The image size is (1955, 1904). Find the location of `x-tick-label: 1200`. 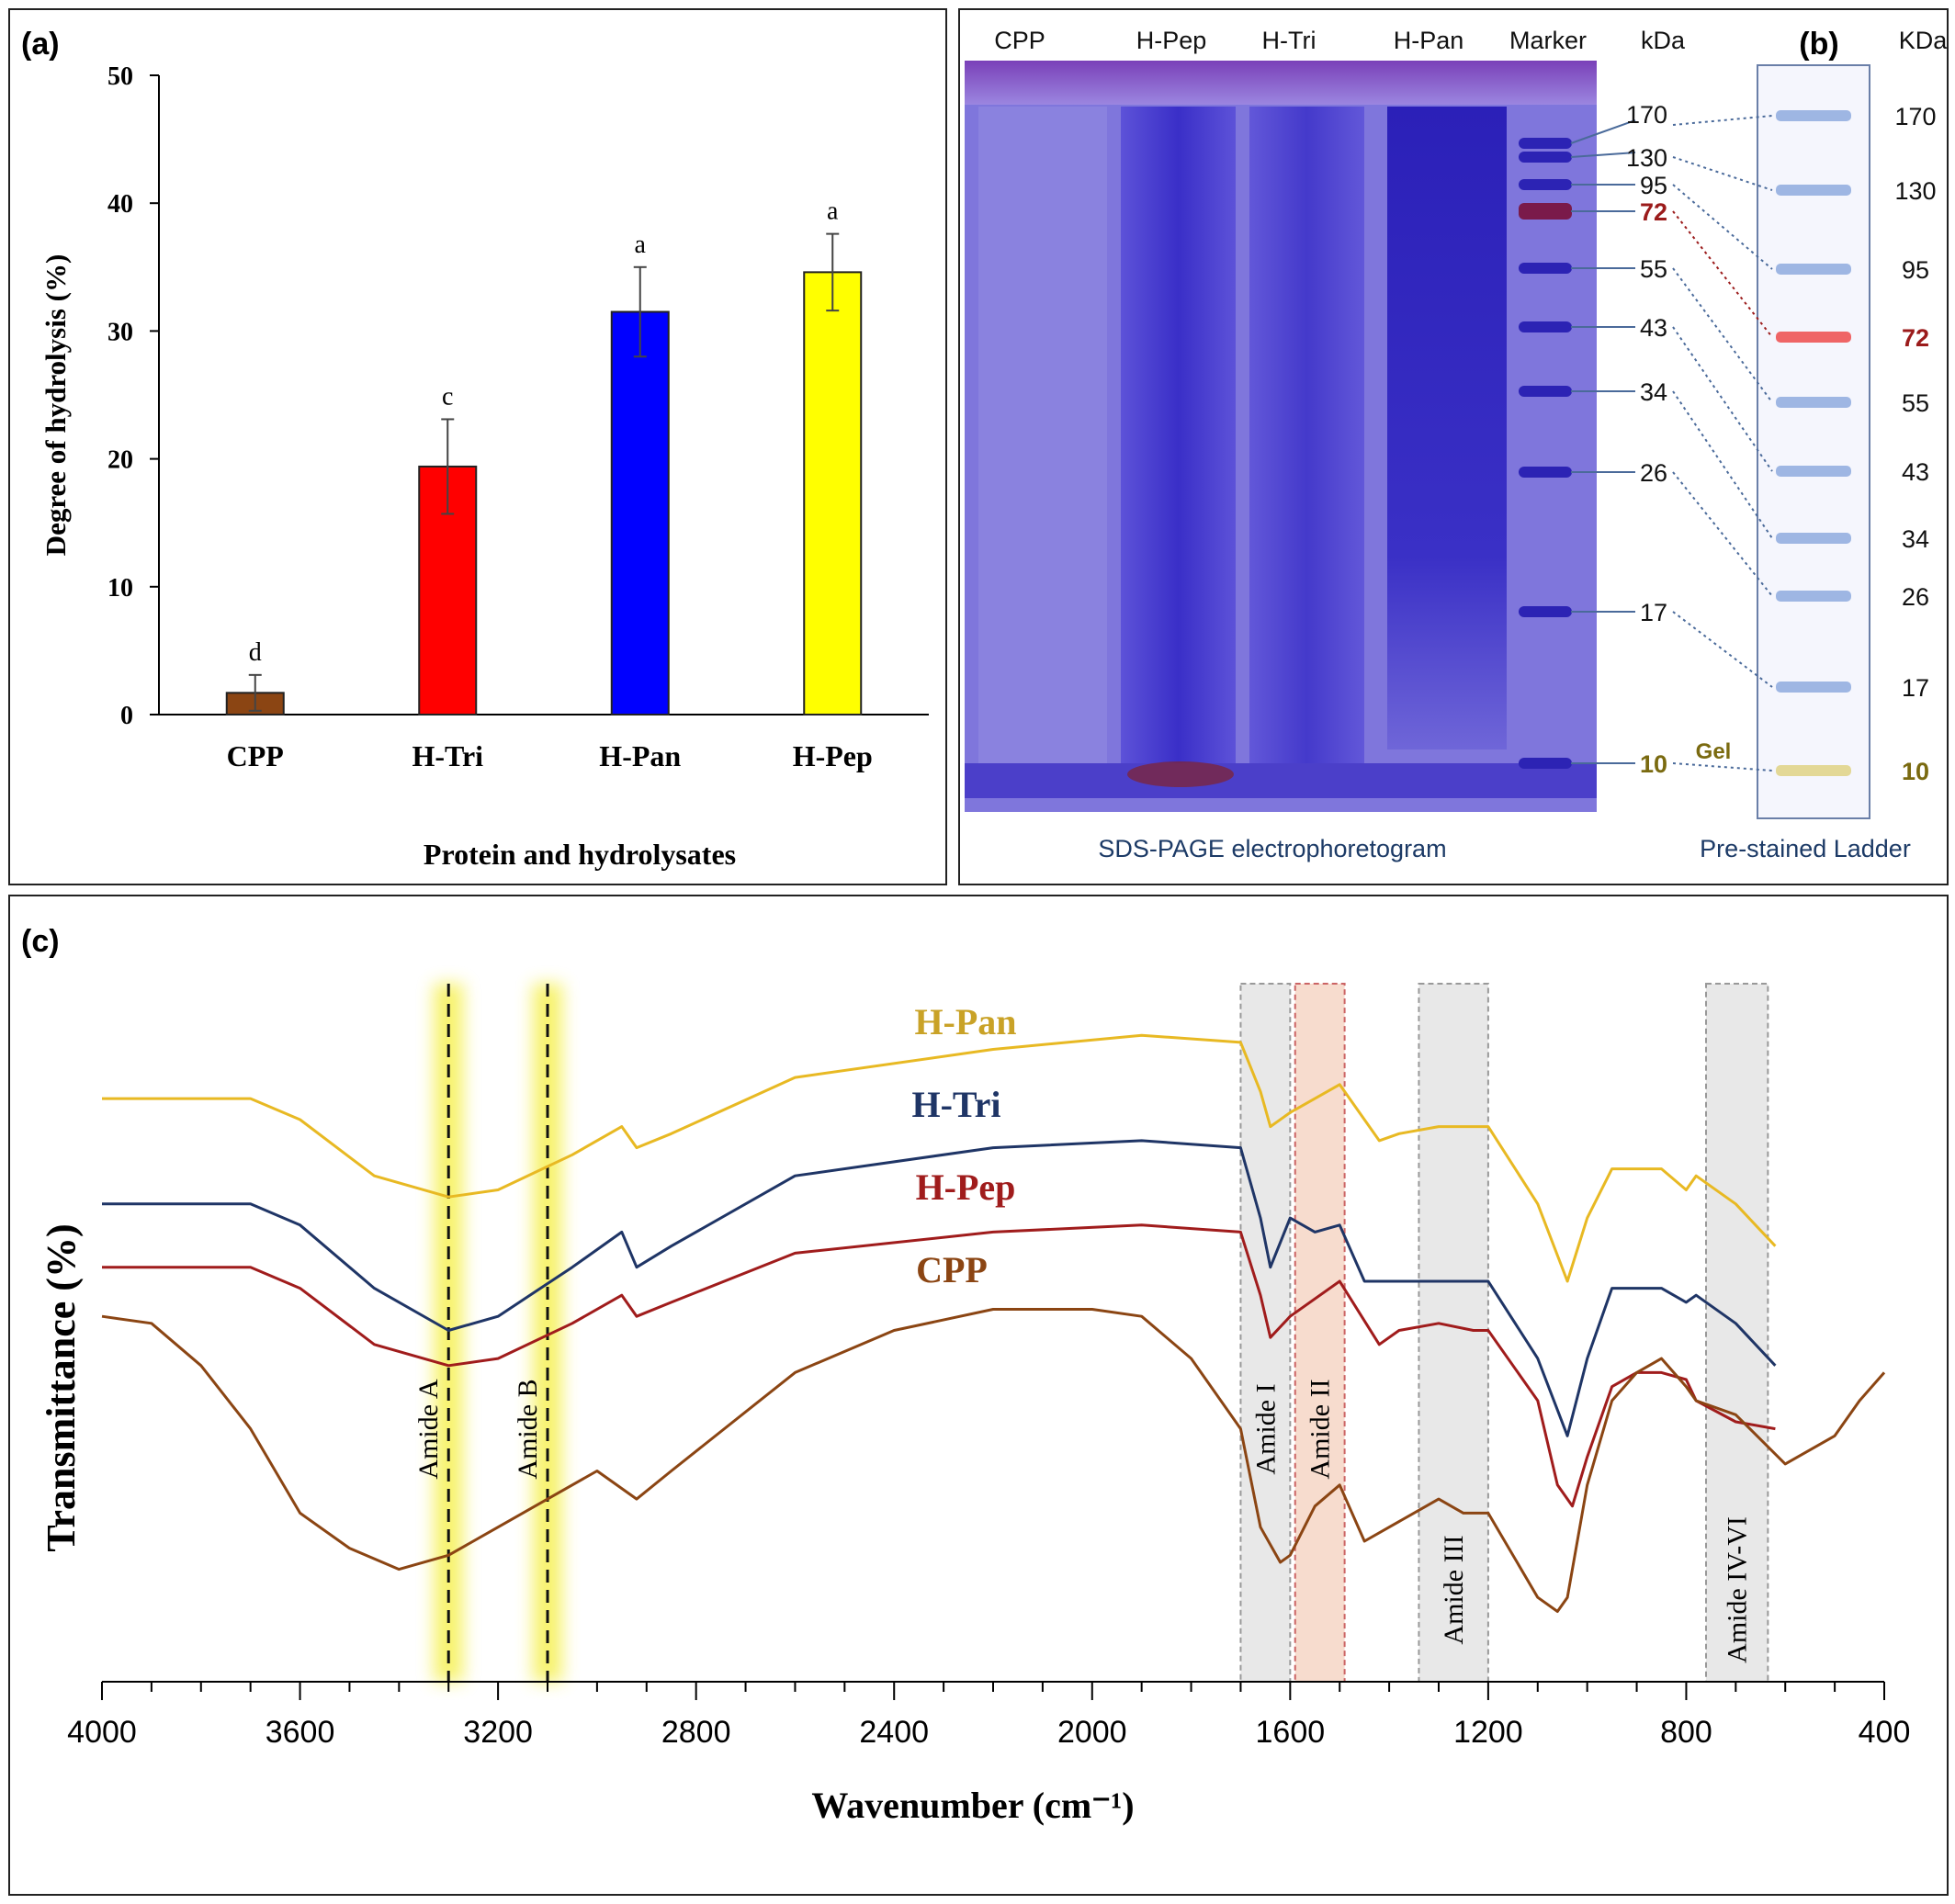

x-tick-label: 1200 is located at coordinates (1488, 1732).